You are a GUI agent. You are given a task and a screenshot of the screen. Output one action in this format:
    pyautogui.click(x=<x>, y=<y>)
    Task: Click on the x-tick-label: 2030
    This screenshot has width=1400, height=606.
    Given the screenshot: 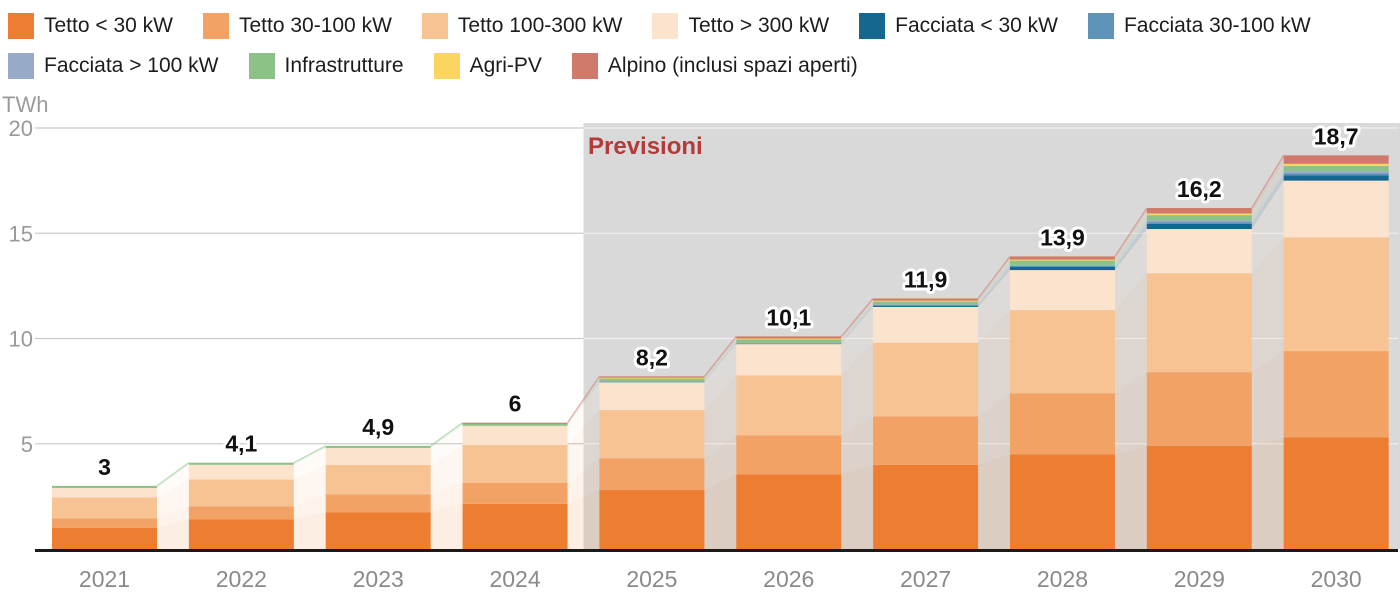 What is the action you would take?
    pyautogui.click(x=1336, y=579)
    